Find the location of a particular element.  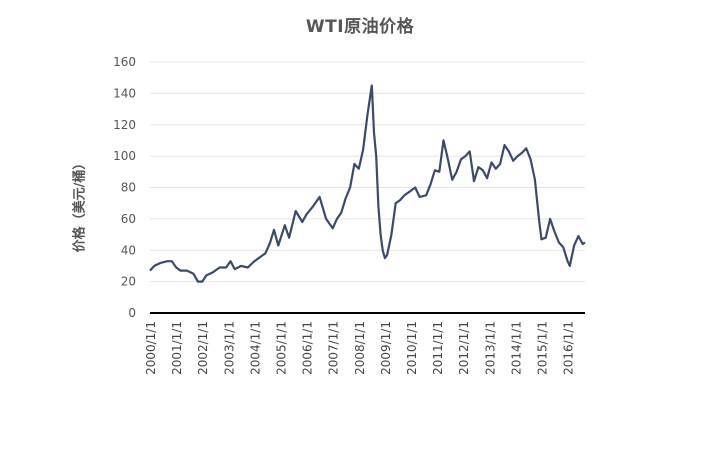

x-tick-label: 2000/1/1 is located at coordinates (151, 348).